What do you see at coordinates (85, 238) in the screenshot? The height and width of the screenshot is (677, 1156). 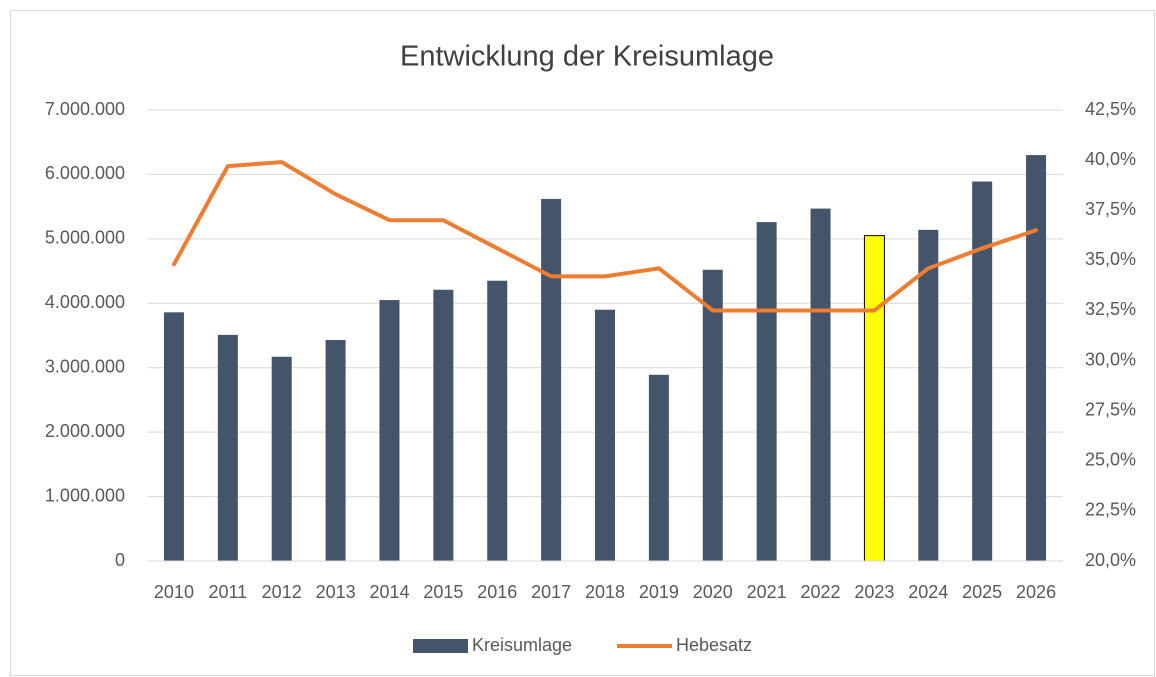 I see `y-tick-label: 5.000.000` at bounding box center [85, 238].